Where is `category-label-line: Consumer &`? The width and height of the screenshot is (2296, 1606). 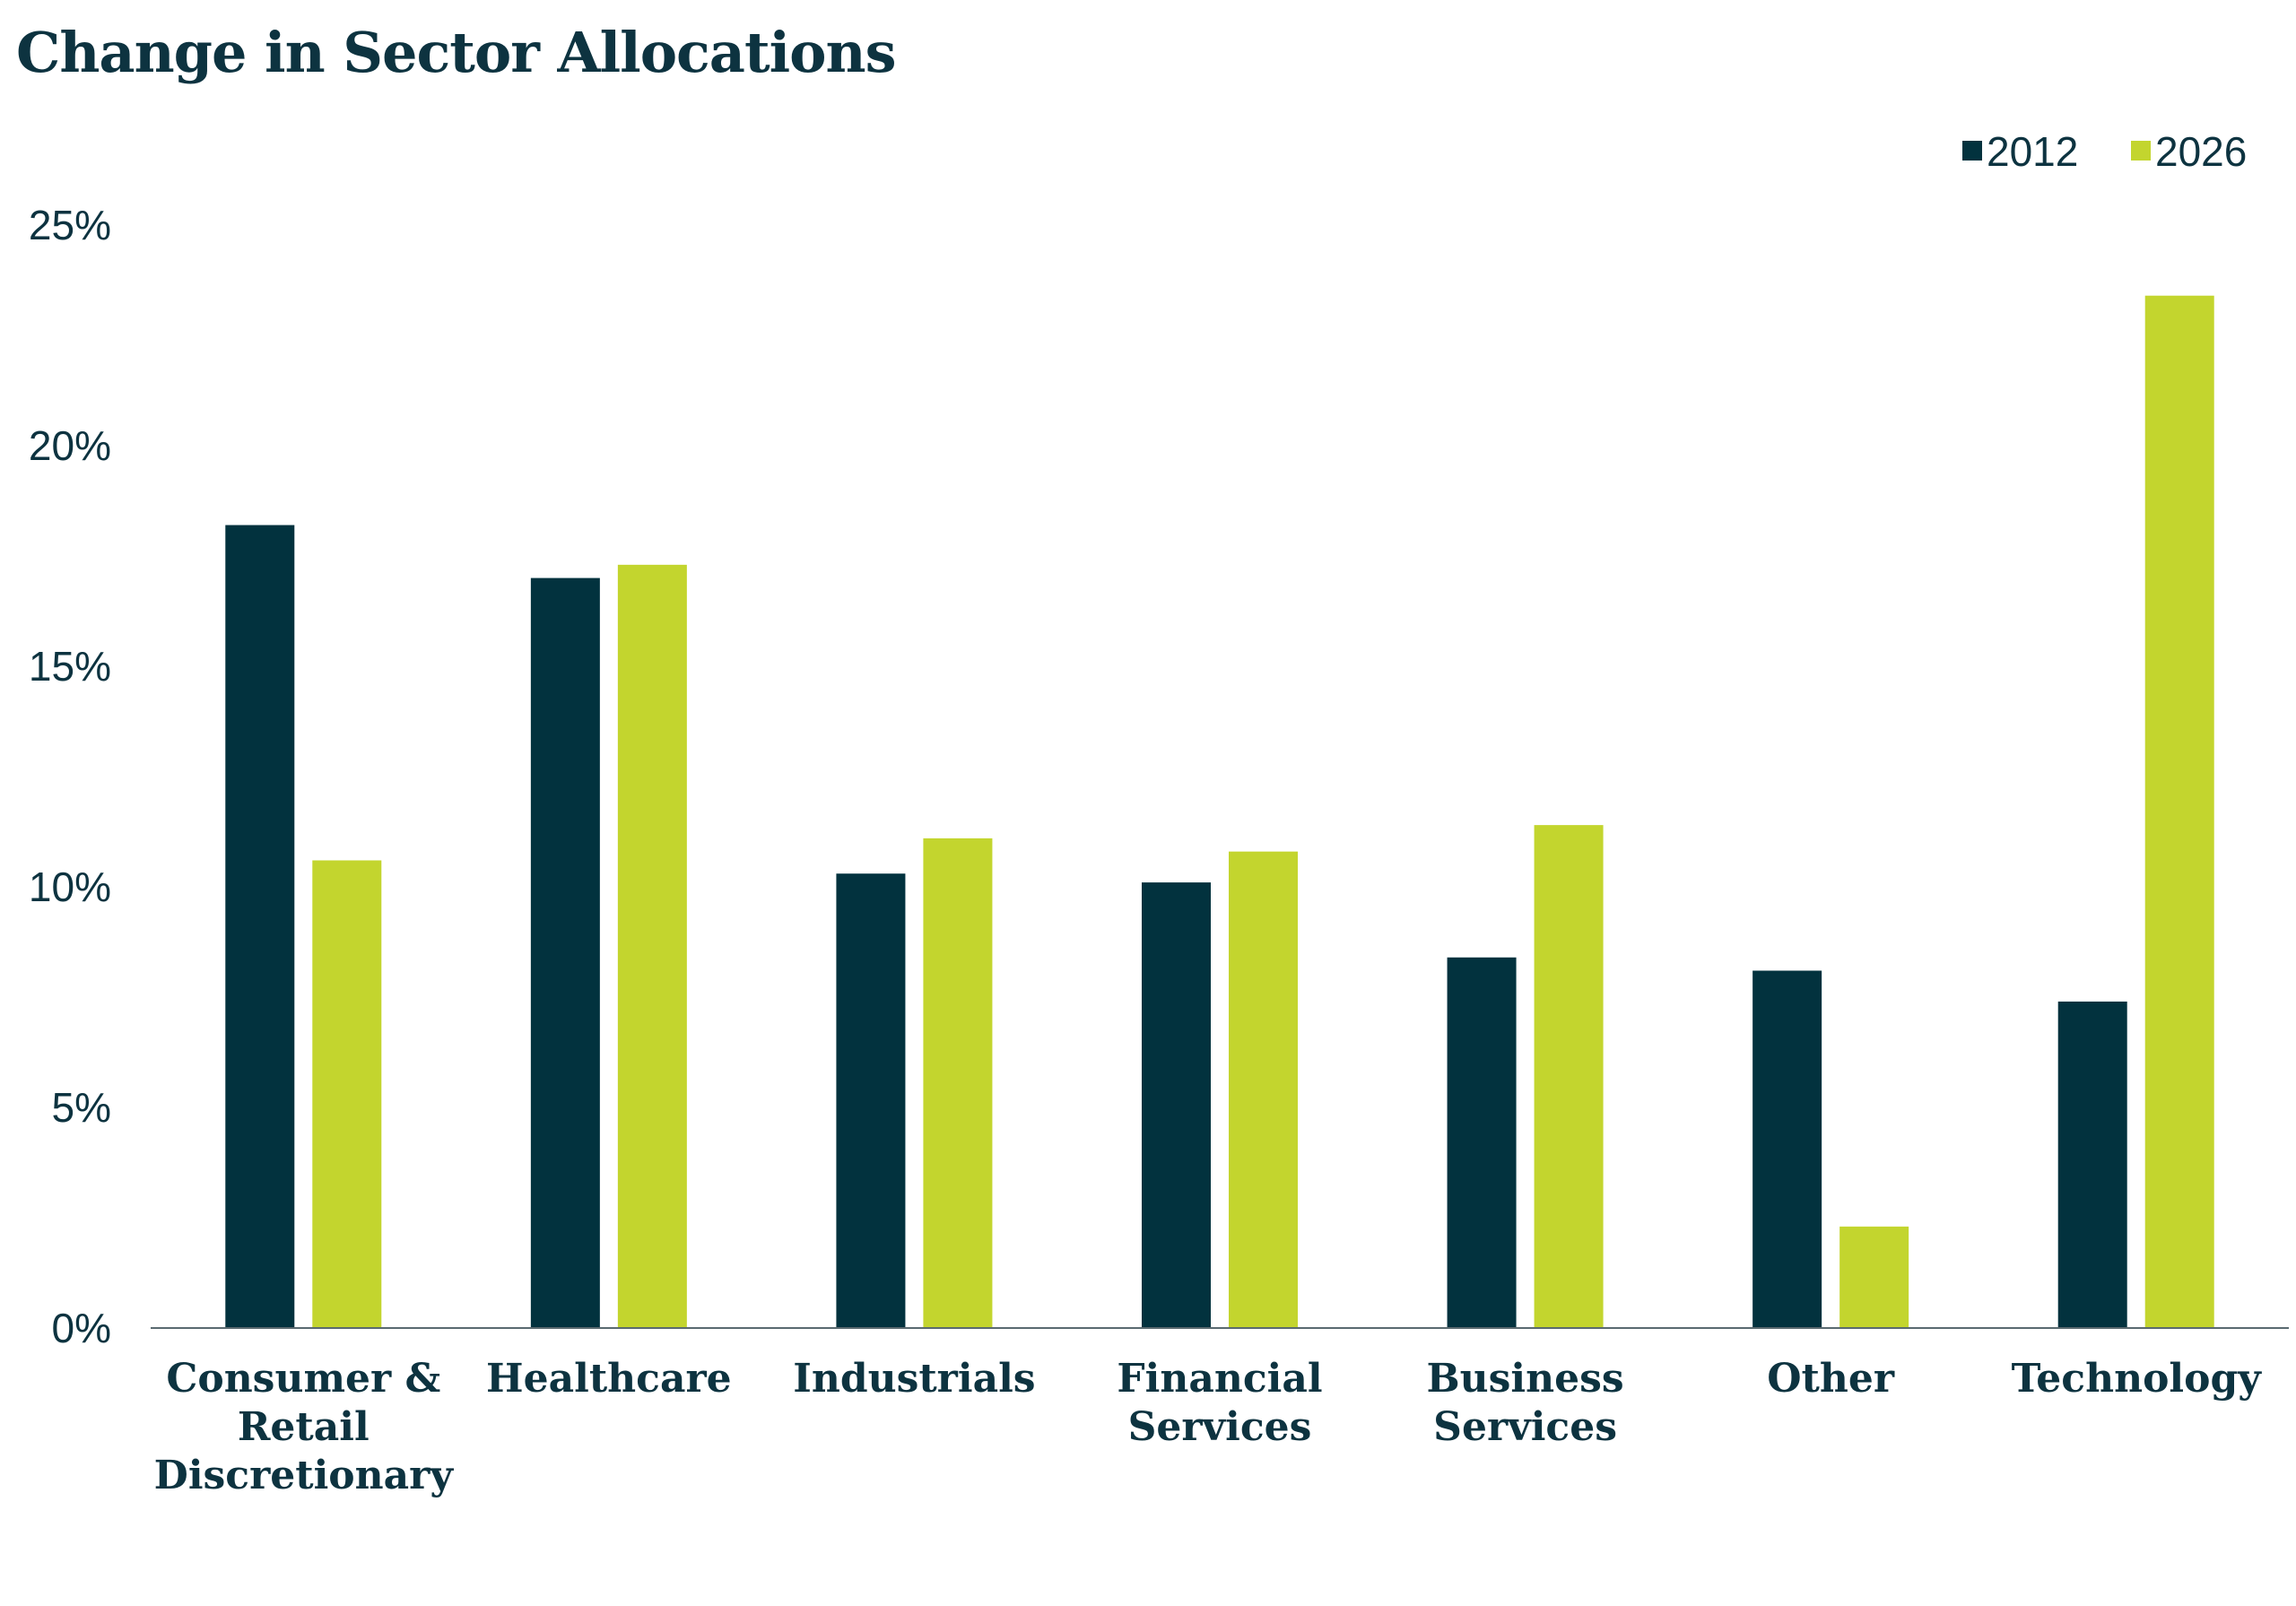 category-label-line: Consumer & is located at coordinates (303, 1379).